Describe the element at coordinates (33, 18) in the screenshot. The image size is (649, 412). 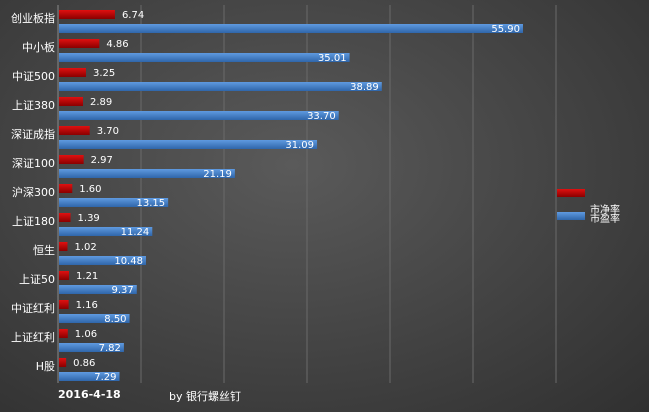
I see `category-label: 创业板指` at that location.